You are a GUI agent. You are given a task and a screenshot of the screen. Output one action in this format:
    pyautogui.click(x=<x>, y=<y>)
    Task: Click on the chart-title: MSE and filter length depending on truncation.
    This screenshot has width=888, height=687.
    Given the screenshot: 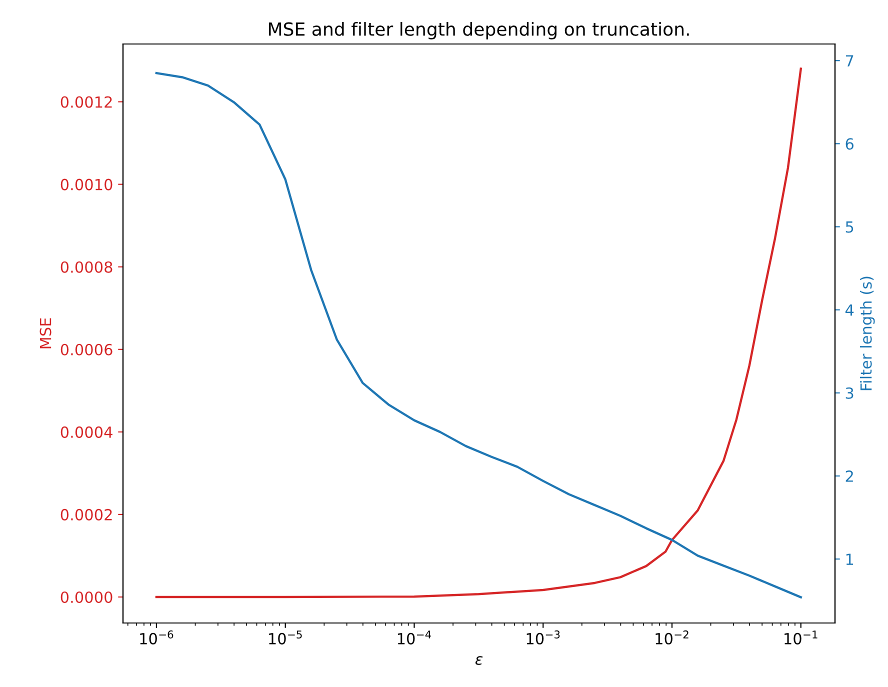 What is the action you would take?
    pyautogui.click(x=478, y=31)
    